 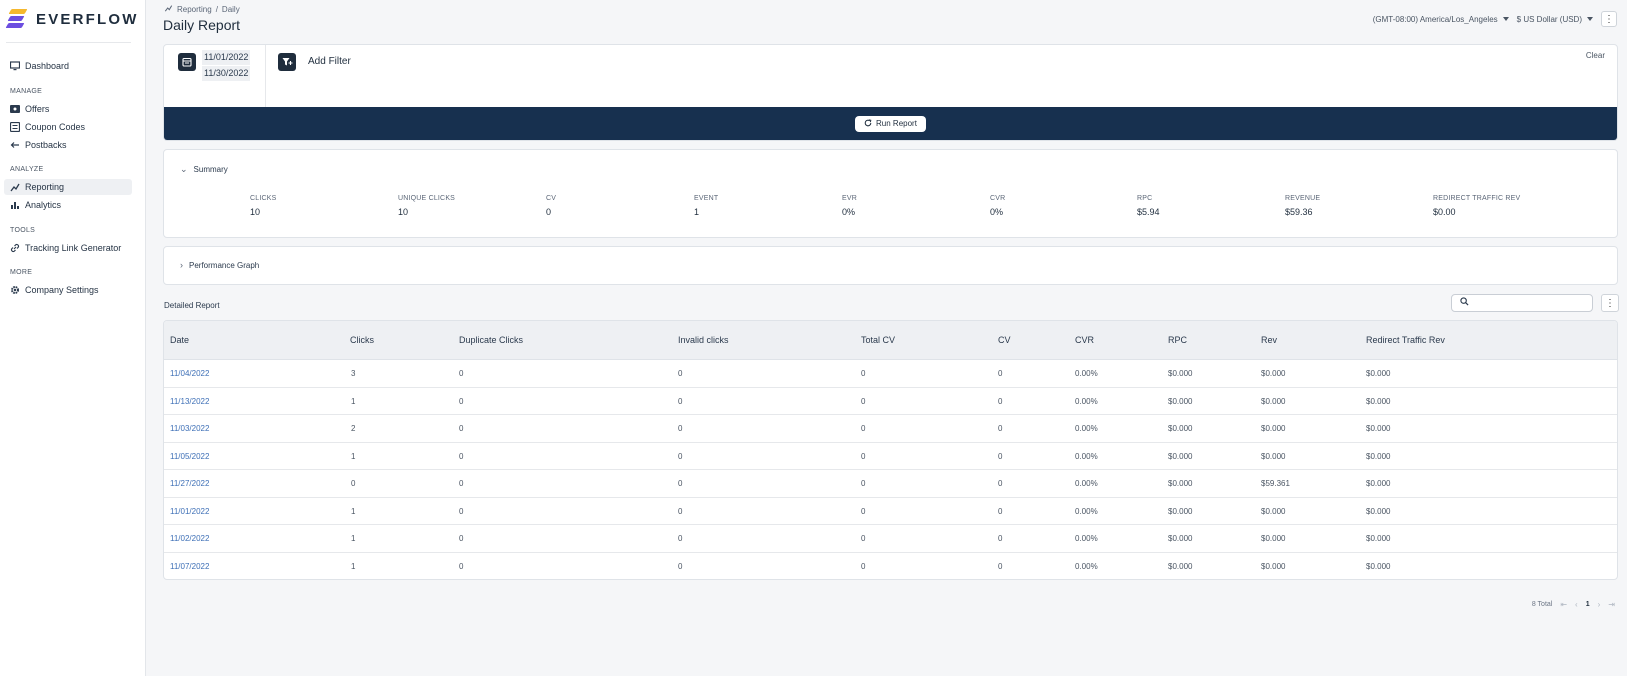 What do you see at coordinates (1441, 19) in the screenshot?
I see `timezone-dropdown: (GMT-08:00) America/Los_Angeles` at bounding box center [1441, 19].